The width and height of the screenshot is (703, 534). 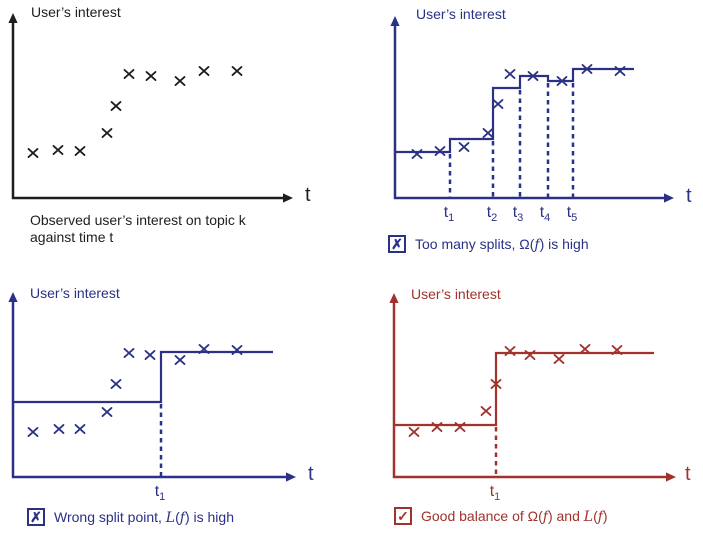 I want to click on y-axis-title-good-balance: User’s interest, so click(x=456, y=294).